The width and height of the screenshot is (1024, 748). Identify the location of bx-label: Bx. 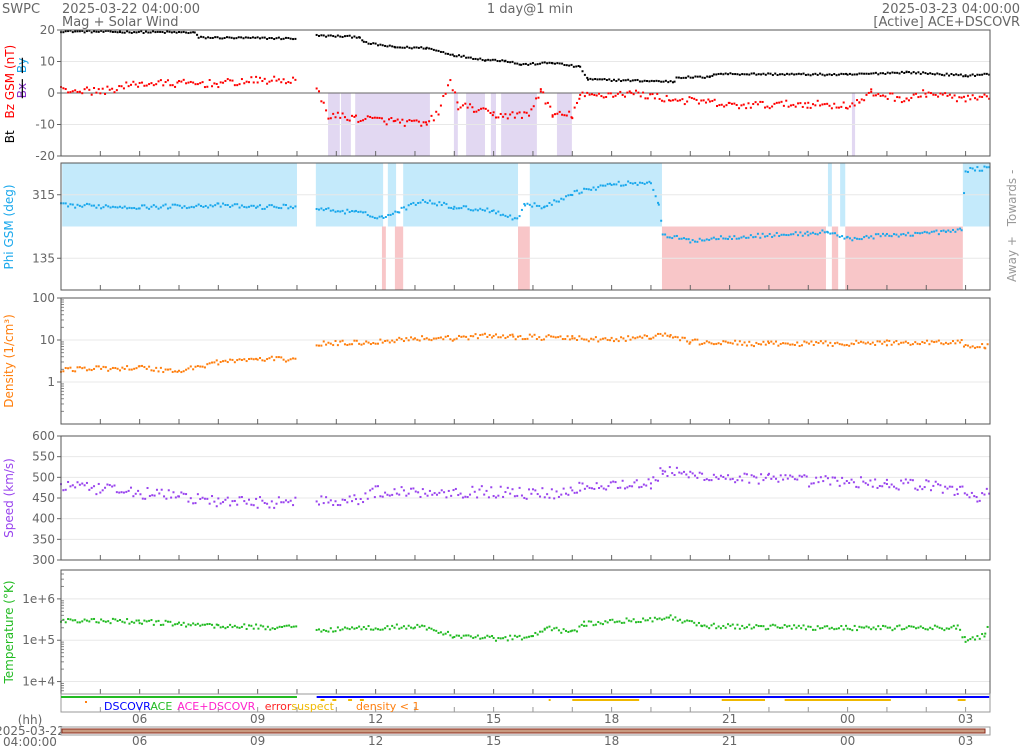
(22, 90).